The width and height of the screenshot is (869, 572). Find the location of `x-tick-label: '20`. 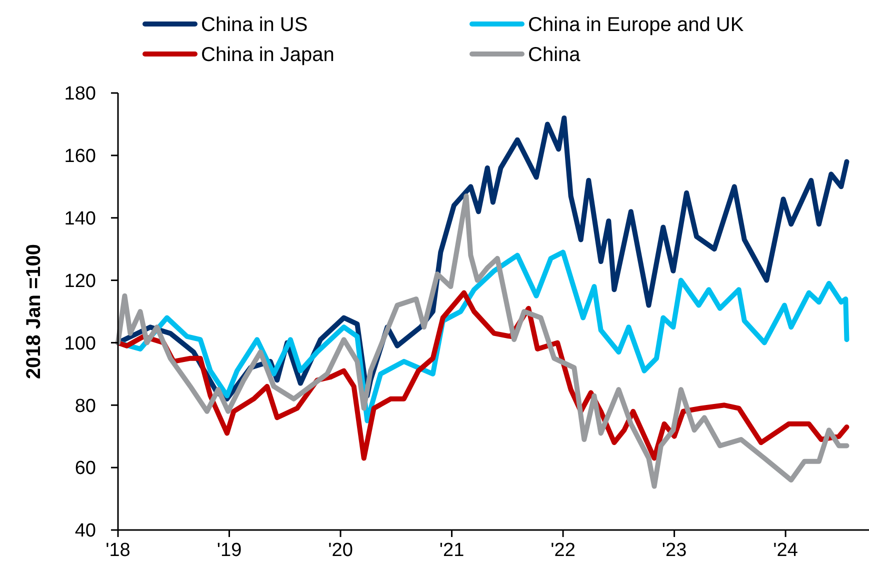

x-tick-label: '20 is located at coordinates (340, 550).